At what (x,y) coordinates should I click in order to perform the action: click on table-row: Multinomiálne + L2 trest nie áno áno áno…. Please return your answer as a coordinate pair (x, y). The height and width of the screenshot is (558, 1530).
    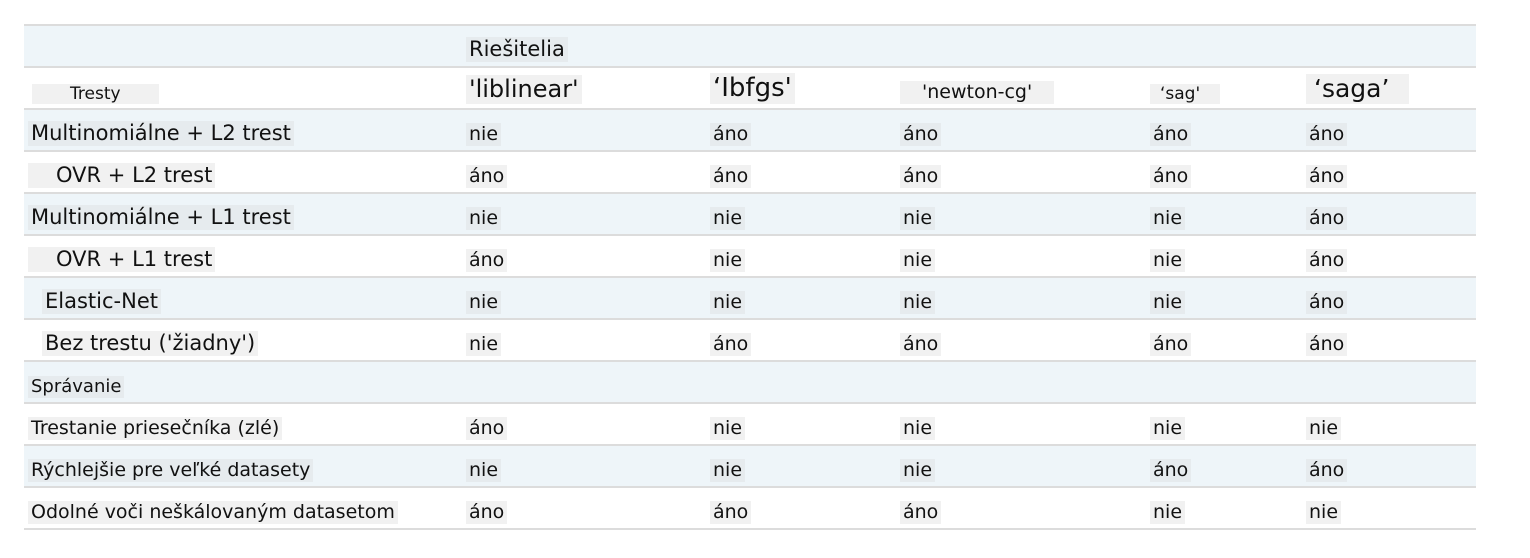
    Looking at the image, I should click on (750, 129).